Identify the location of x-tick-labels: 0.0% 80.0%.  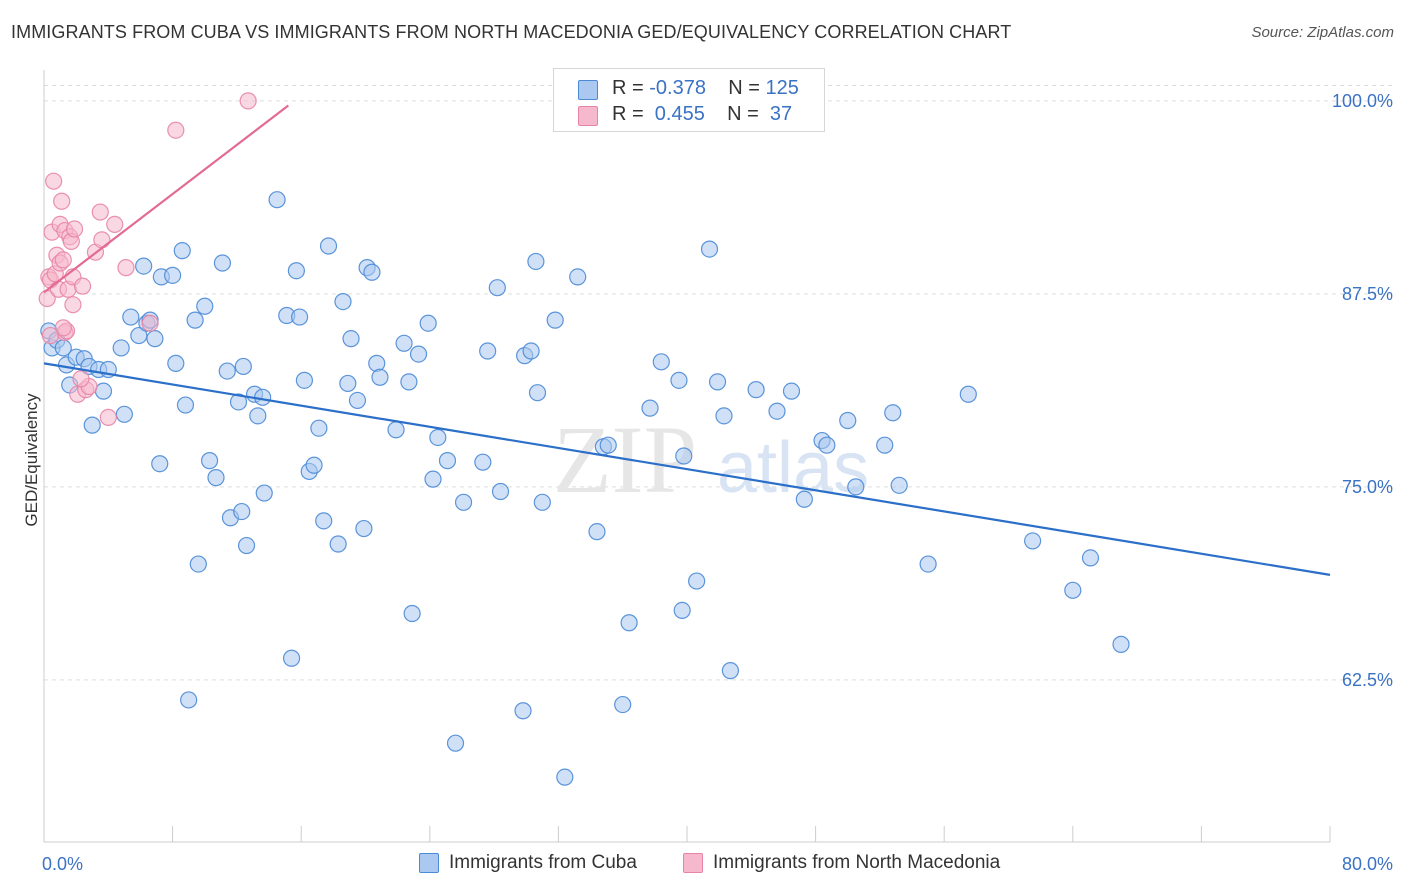
(717, 864).